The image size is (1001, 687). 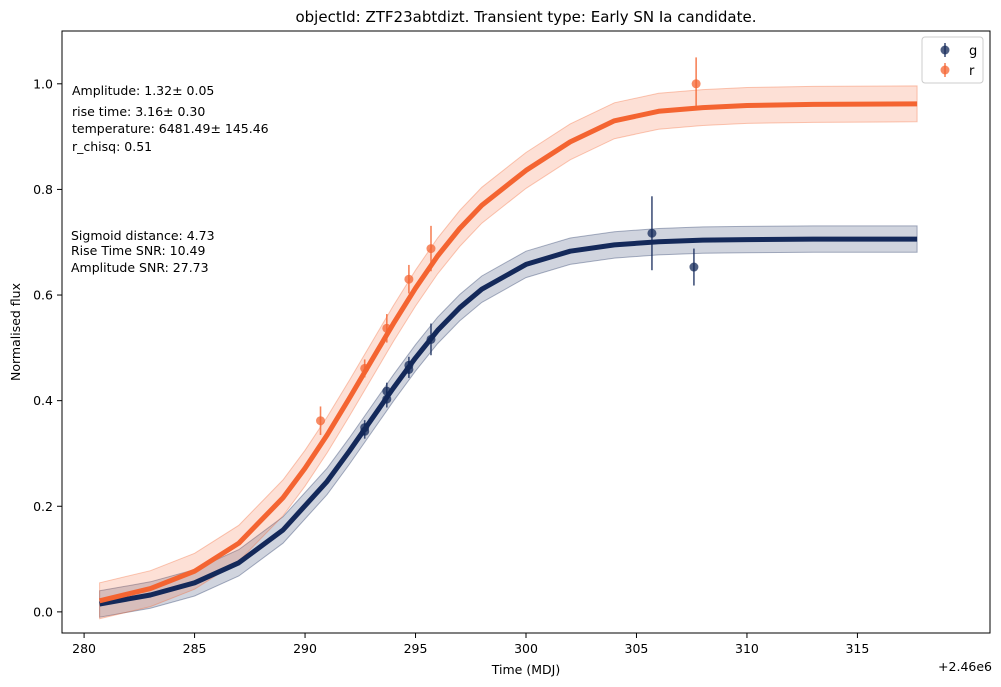 I want to click on x-axis-offset-label: +2.46e6, so click(x=965, y=666).